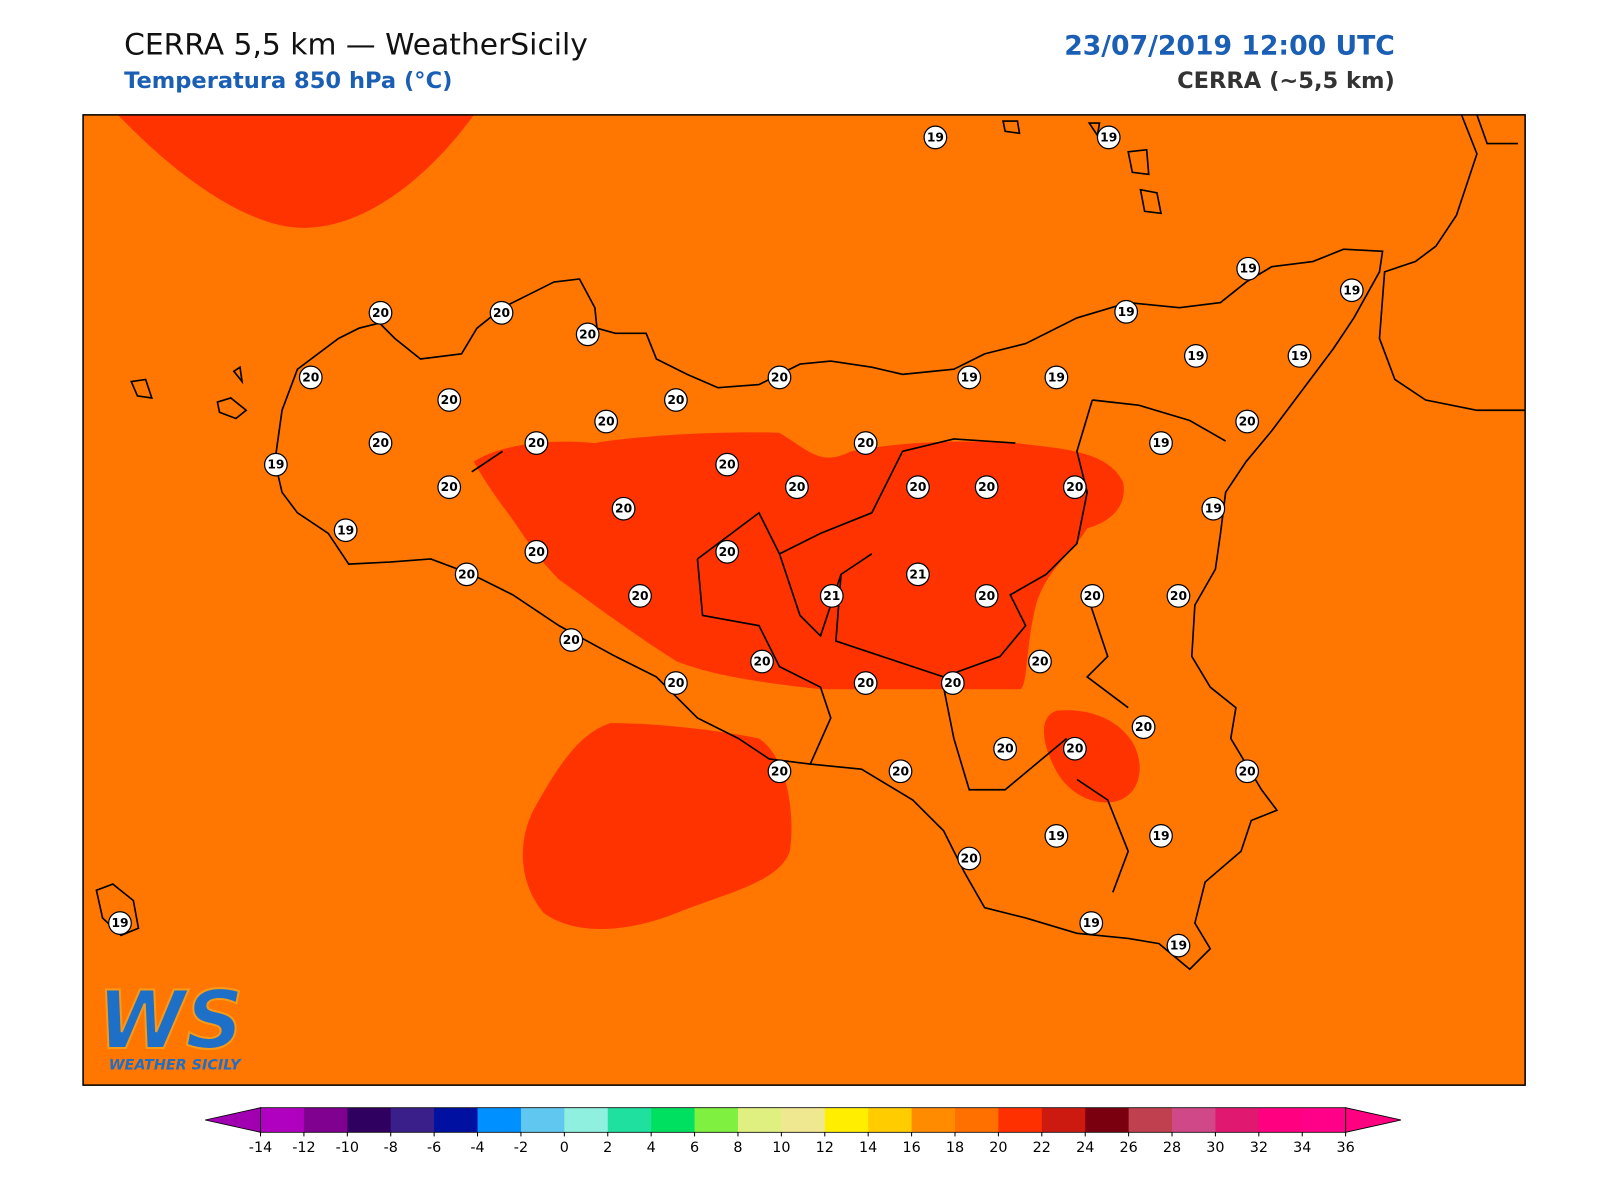 The width and height of the screenshot is (1600, 1200). What do you see at coordinates (1082, 167) in the screenshot?
I see `aeolian-islands` at bounding box center [1082, 167].